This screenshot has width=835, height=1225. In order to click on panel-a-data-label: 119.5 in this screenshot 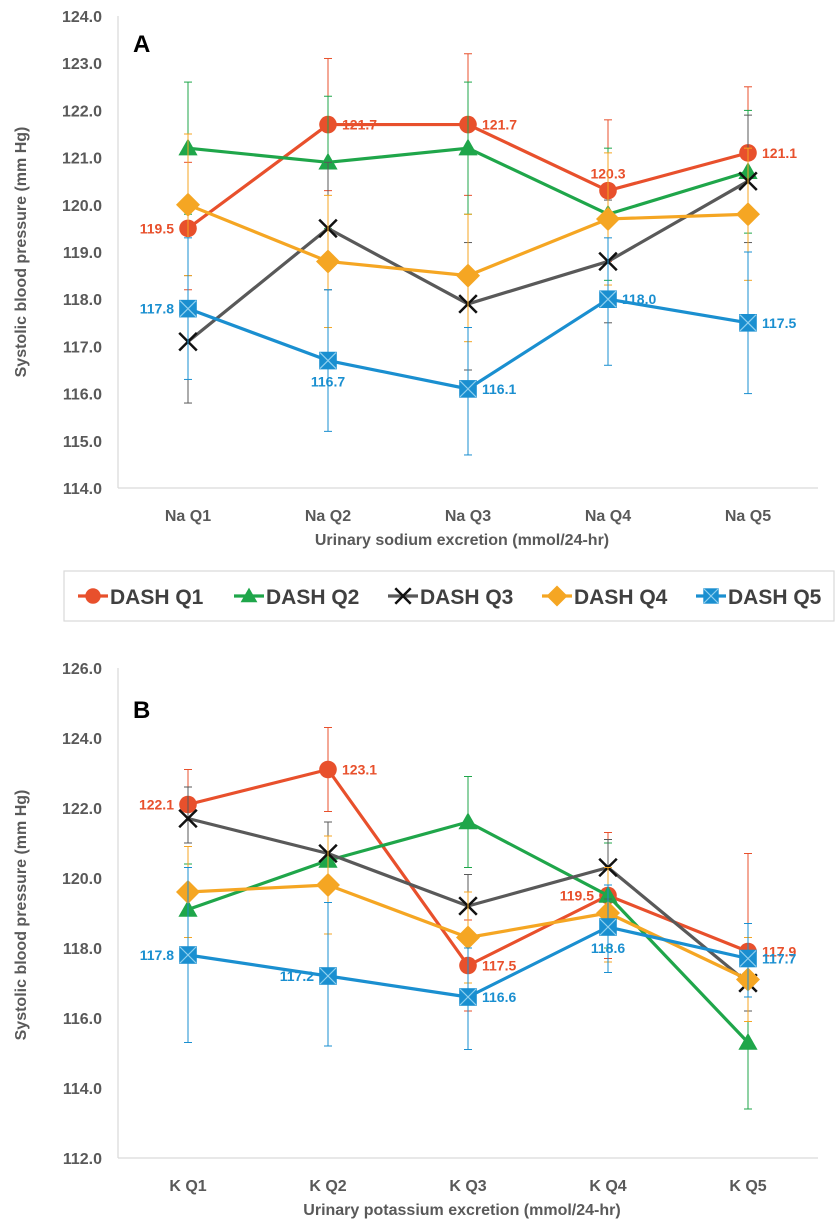, I will do `click(157, 228)`.